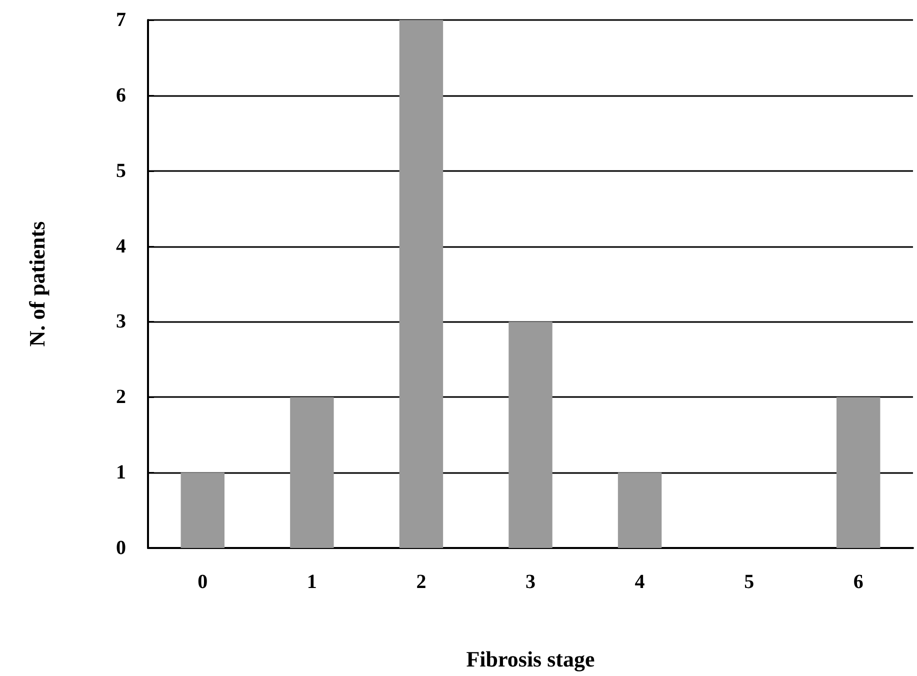  I want to click on x-tick-label: 5, so click(749, 582).